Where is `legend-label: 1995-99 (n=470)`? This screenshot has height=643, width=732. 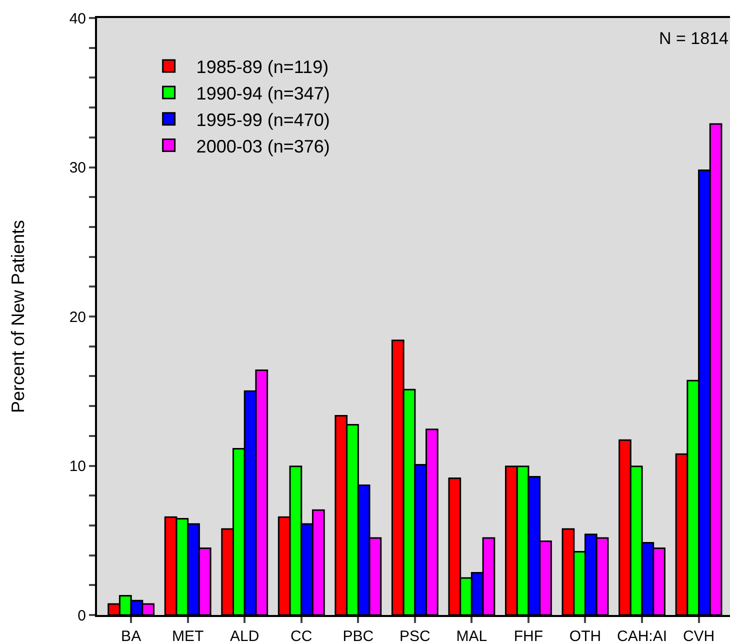 legend-label: 1995-99 (n=470) is located at coordinates (263, 120).